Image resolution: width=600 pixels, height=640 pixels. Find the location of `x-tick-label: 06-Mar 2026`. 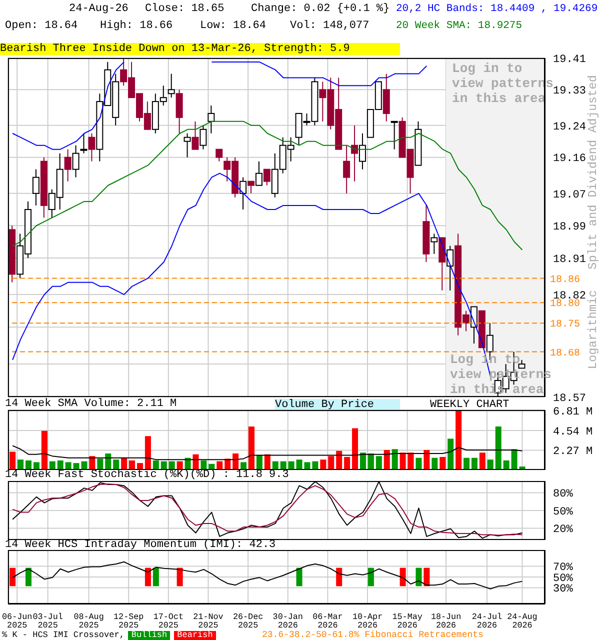

x-tick-label: 06-Mar 2026 is located at coordinates (327, 621).